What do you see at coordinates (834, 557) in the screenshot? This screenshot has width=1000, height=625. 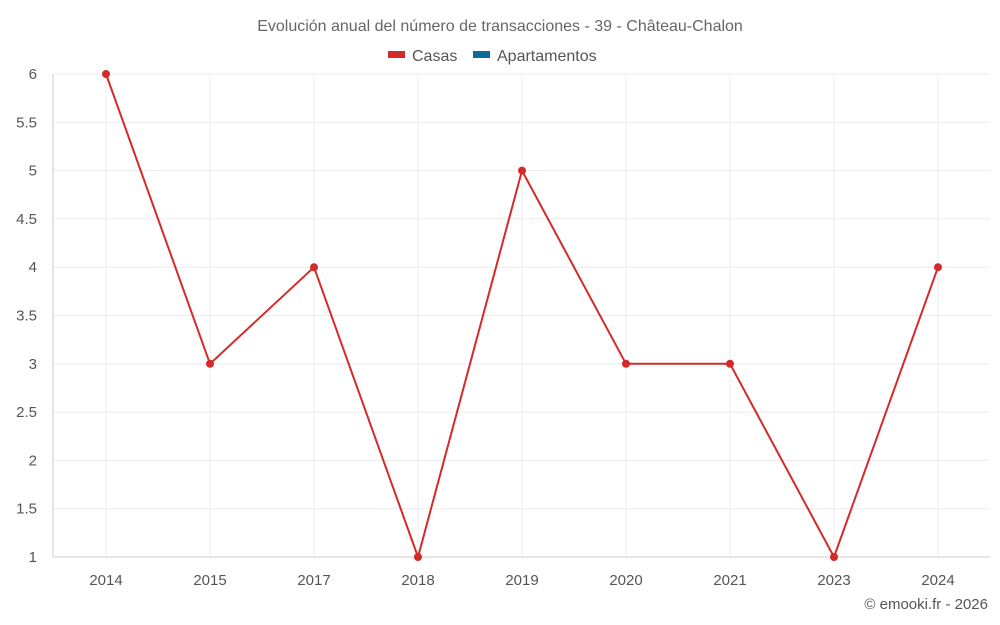 I see `data-point-casas-2023` at bounding box center [834, 557].